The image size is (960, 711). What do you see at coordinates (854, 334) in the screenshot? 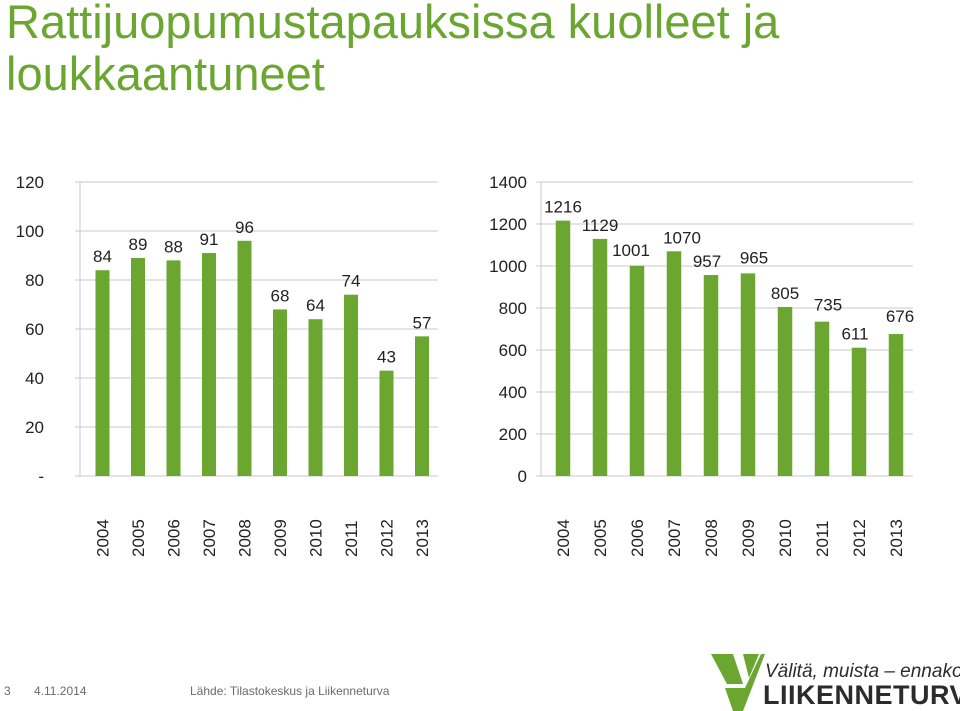
I see `data-label: 611` at bounding box center [854, 334].